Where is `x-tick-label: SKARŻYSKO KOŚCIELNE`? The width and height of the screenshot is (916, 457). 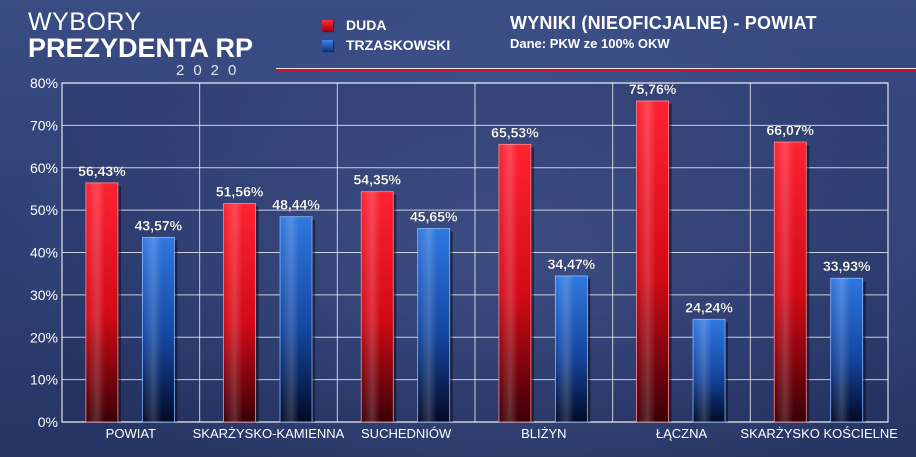
x-tick-label: SKARŻYSKO KOŚCIELNE is located at coordinates (819, 433).